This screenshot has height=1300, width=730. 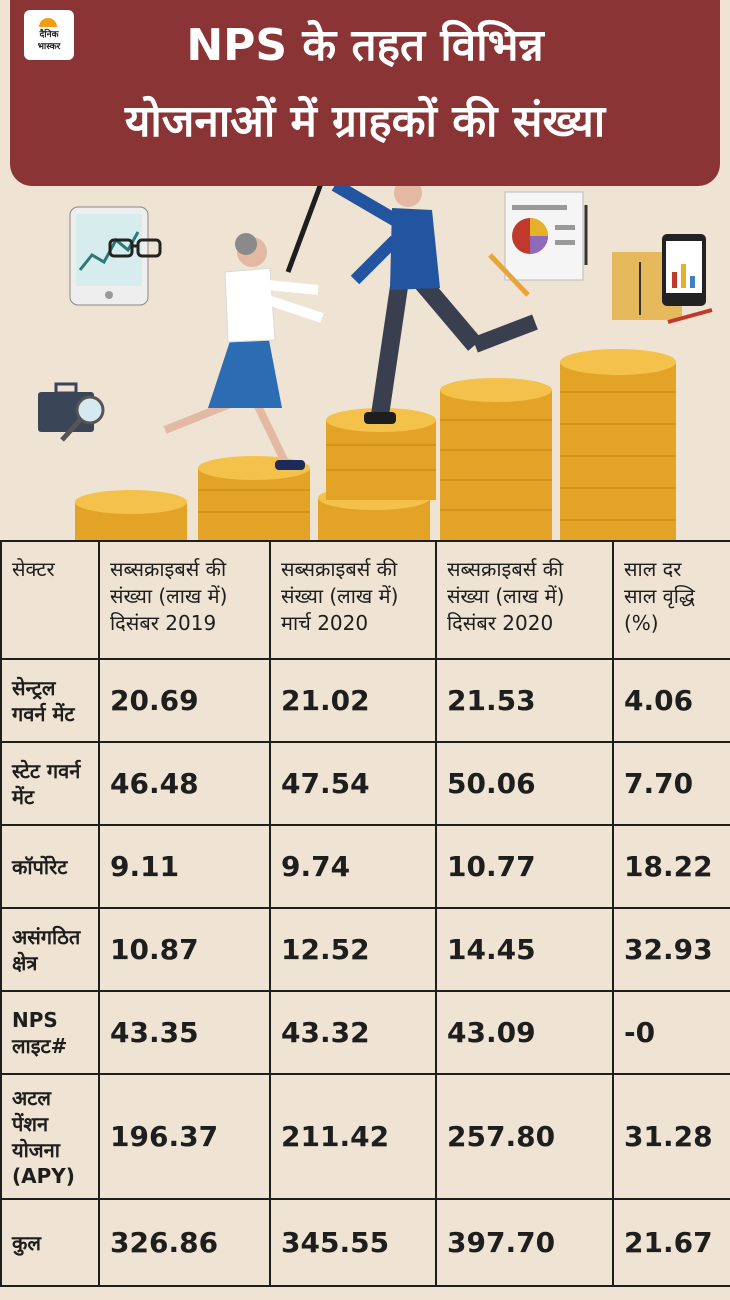 What do you see at coordinates (671, 949) in the screenshot?
I see `cell-value: 32.93` at bounding box center [671, 949].